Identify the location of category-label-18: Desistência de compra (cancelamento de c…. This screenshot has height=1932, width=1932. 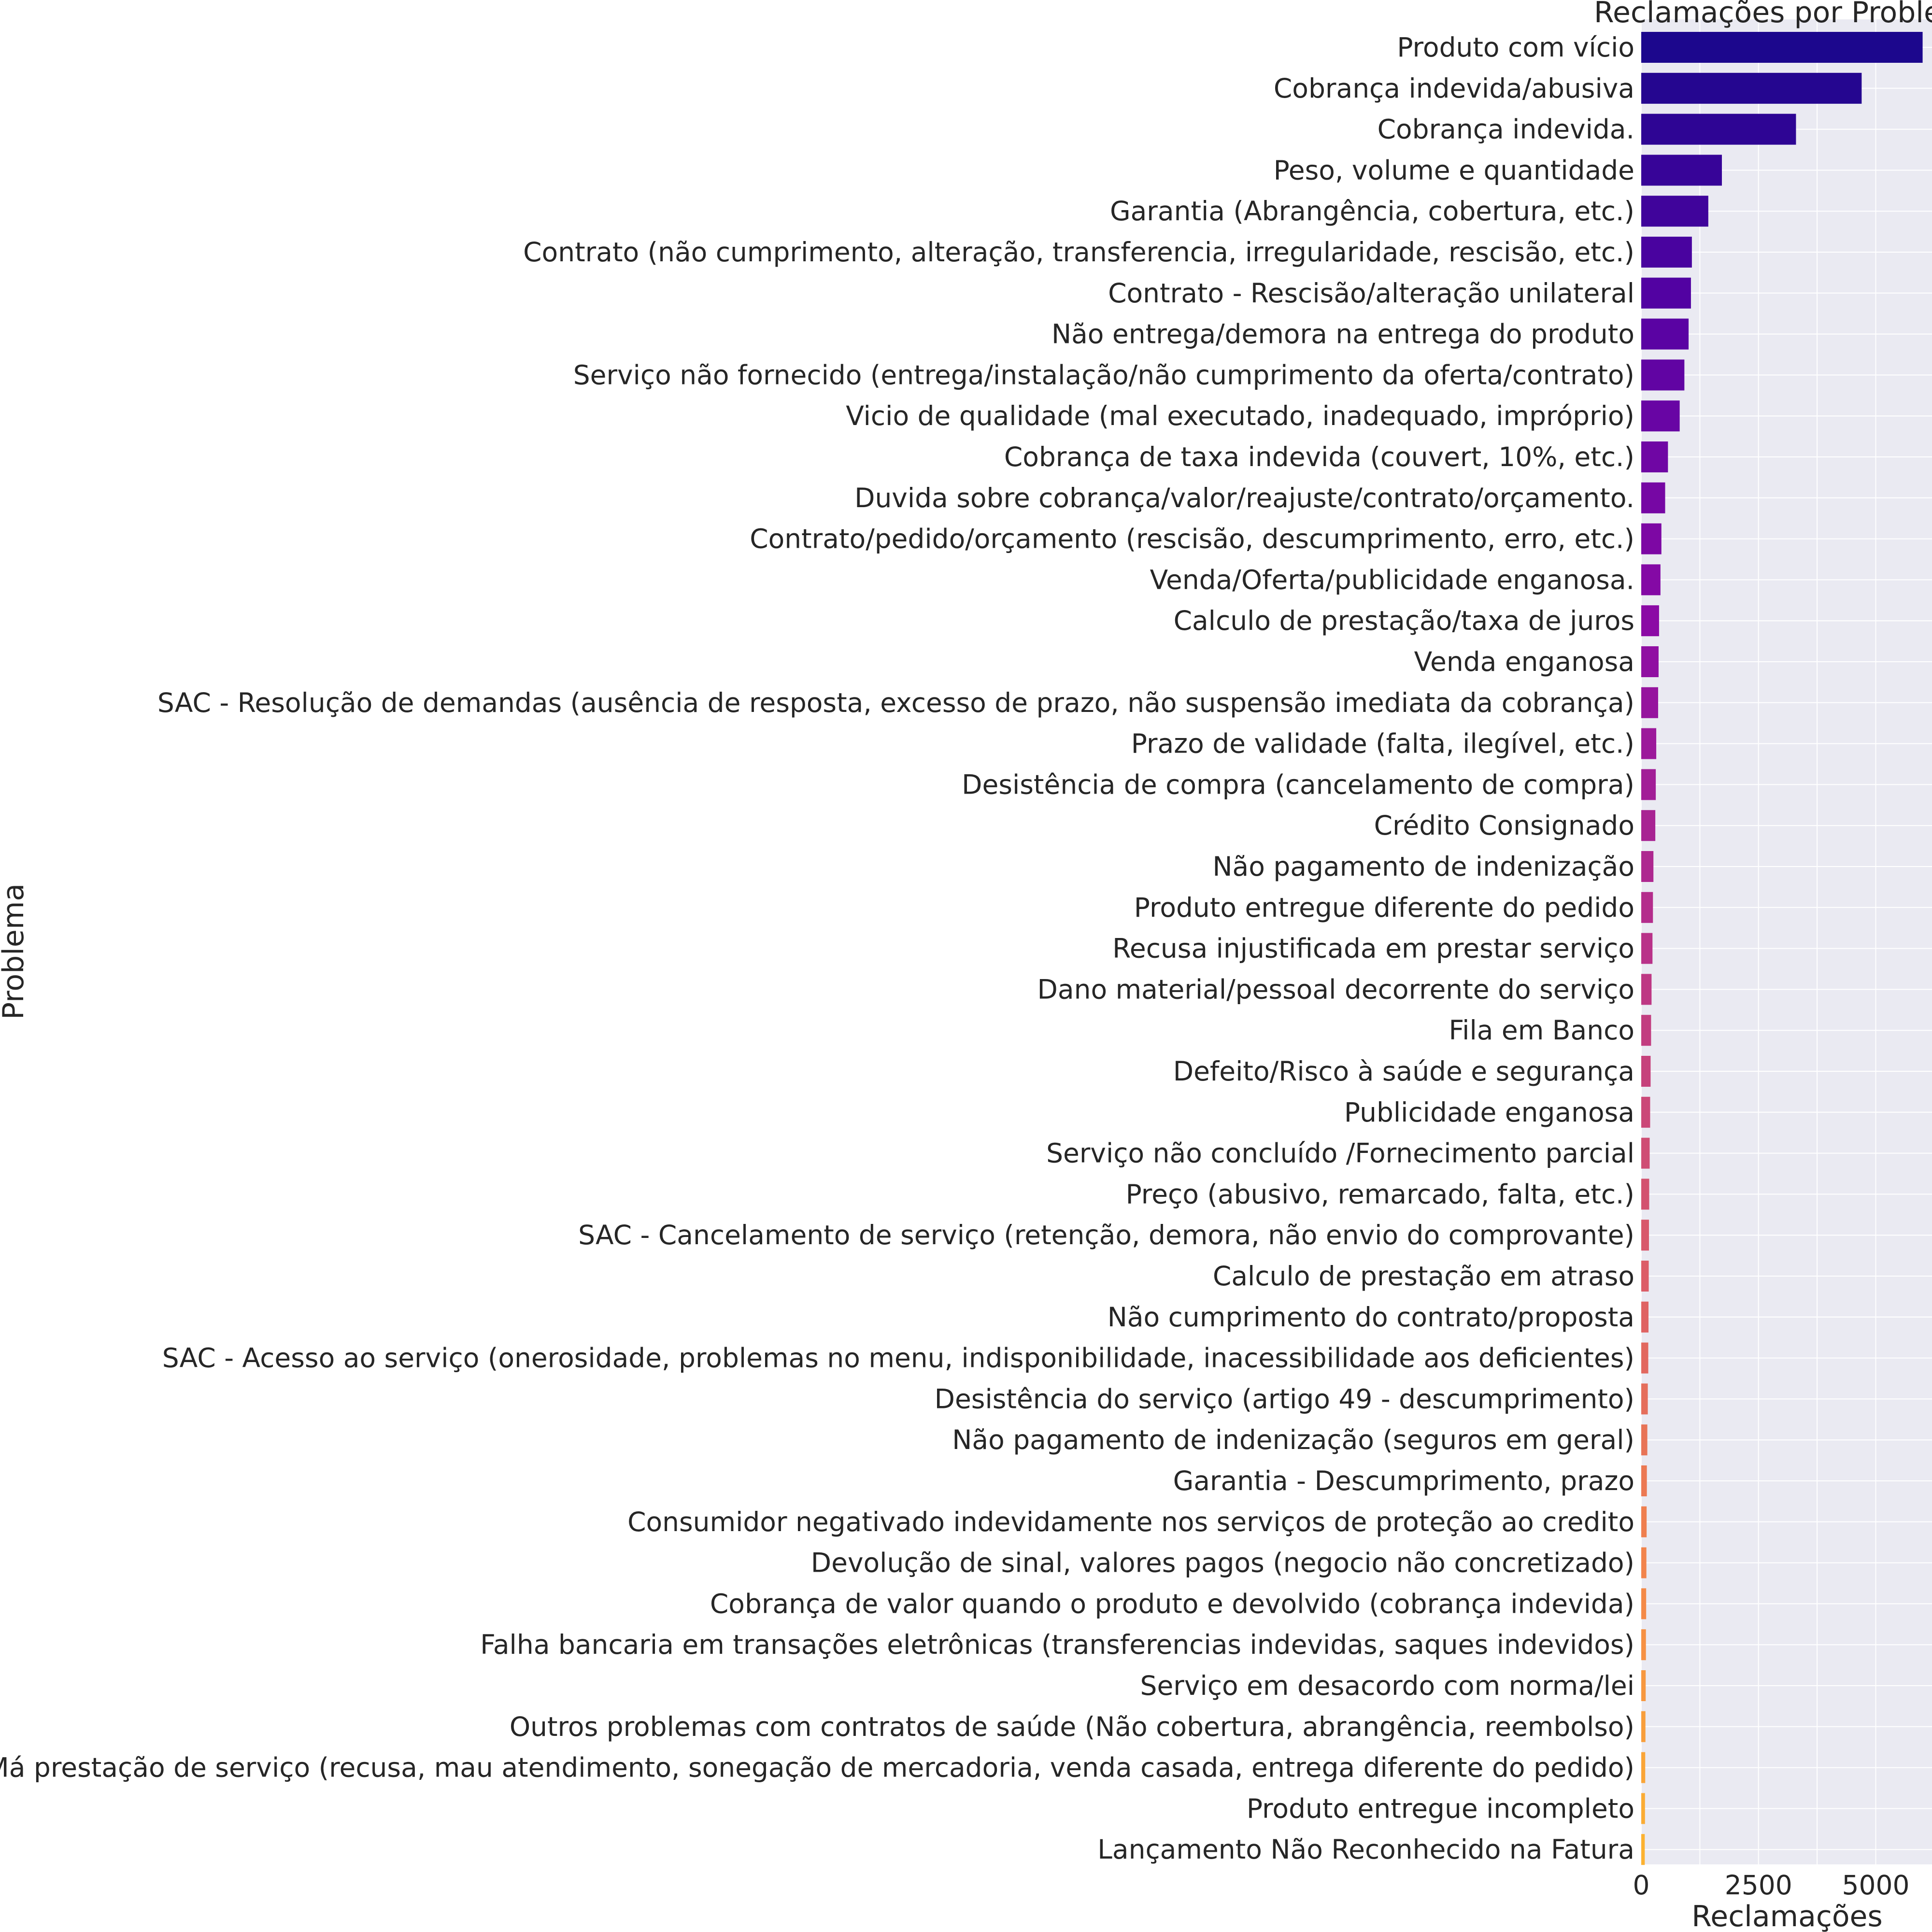
(1298, 784).